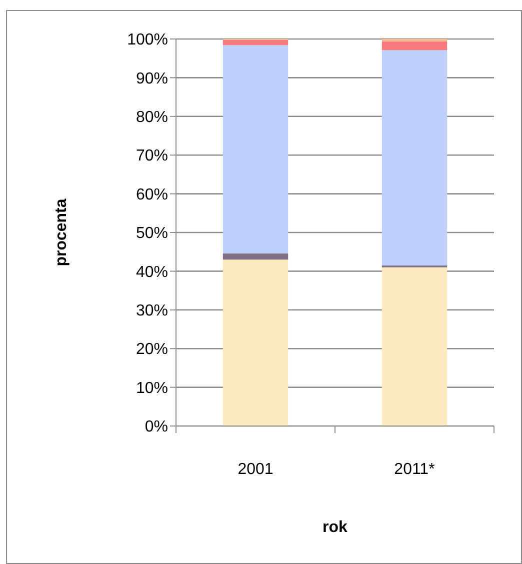 This screenshot has width=522, height=564. I want to click on x-tick-label: 2001, so click(256, 469).